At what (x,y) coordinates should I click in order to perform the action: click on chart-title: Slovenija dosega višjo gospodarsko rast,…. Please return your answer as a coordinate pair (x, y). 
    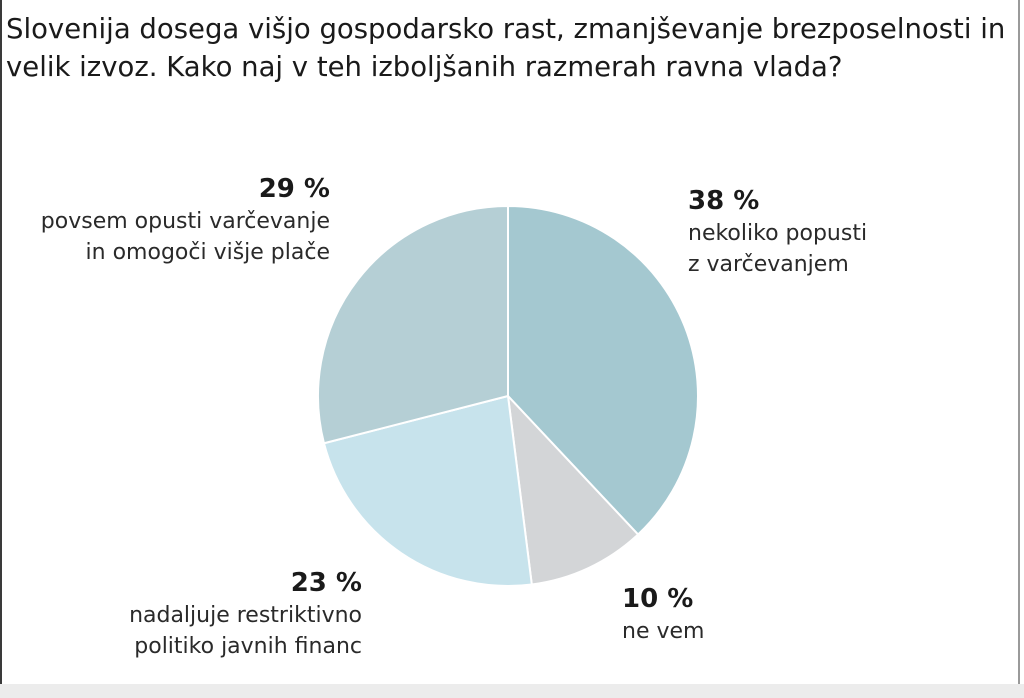
    Looking at the image, I should click on (506, 48).